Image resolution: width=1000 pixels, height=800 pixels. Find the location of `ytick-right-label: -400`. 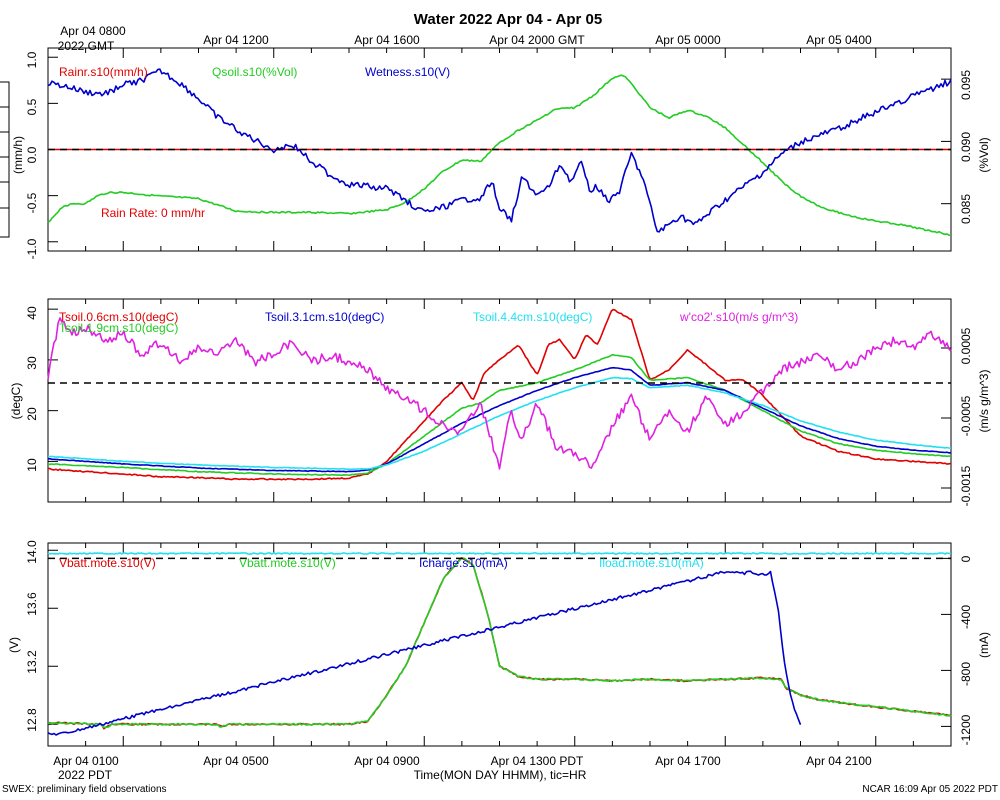

ytick-right-label: -400 is located at coordinates (966, 617).